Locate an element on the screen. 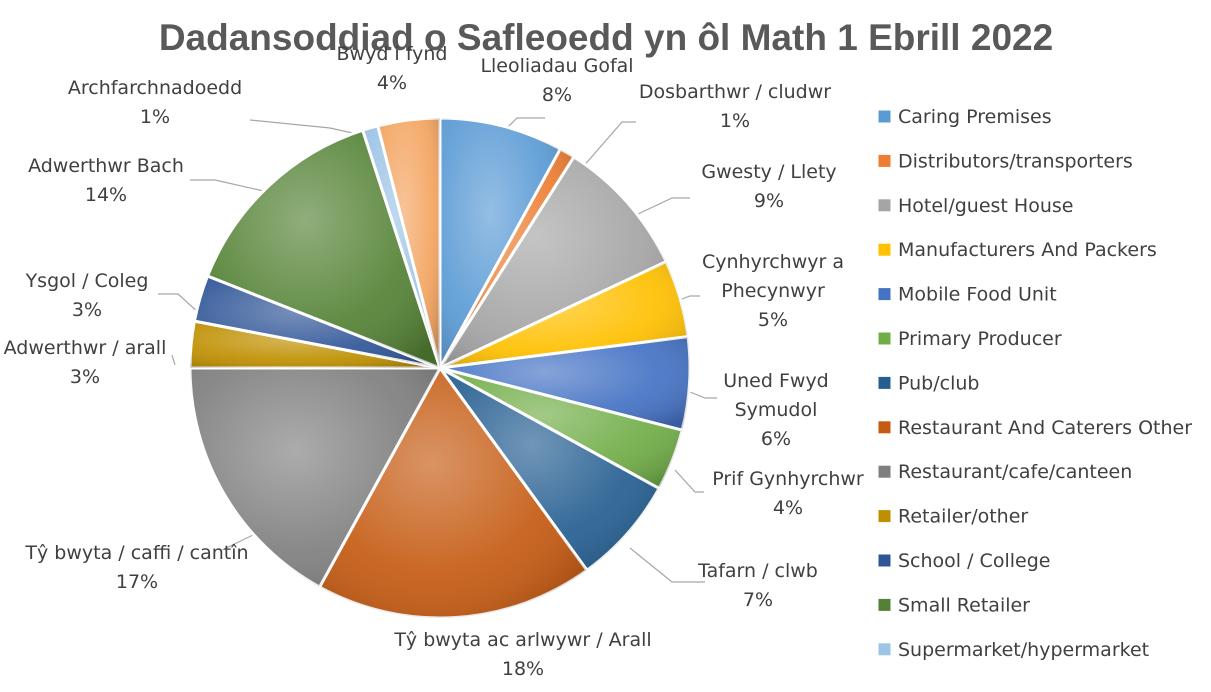 The height and width of the screenshot is (692, 1211). data-label-11: Ysgol / Coleg 3% is located at coordinates (87, 295).